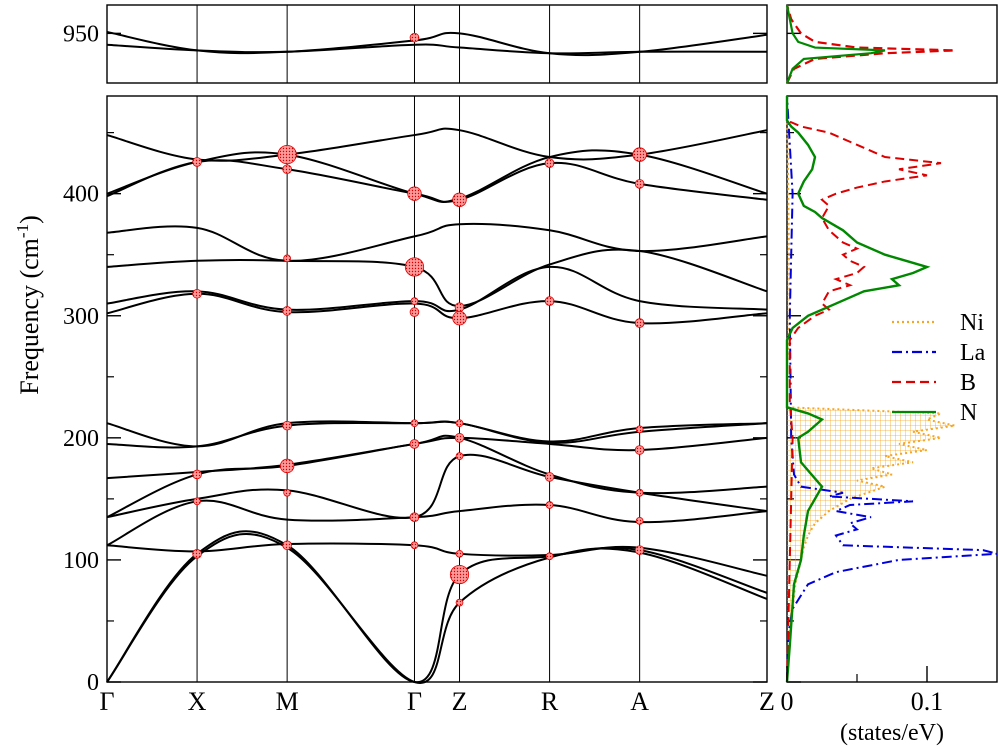 Image resolution: width=1000 pixels, height=755 pixels. I want to click on upper-dos-frame, so click(892, 44).